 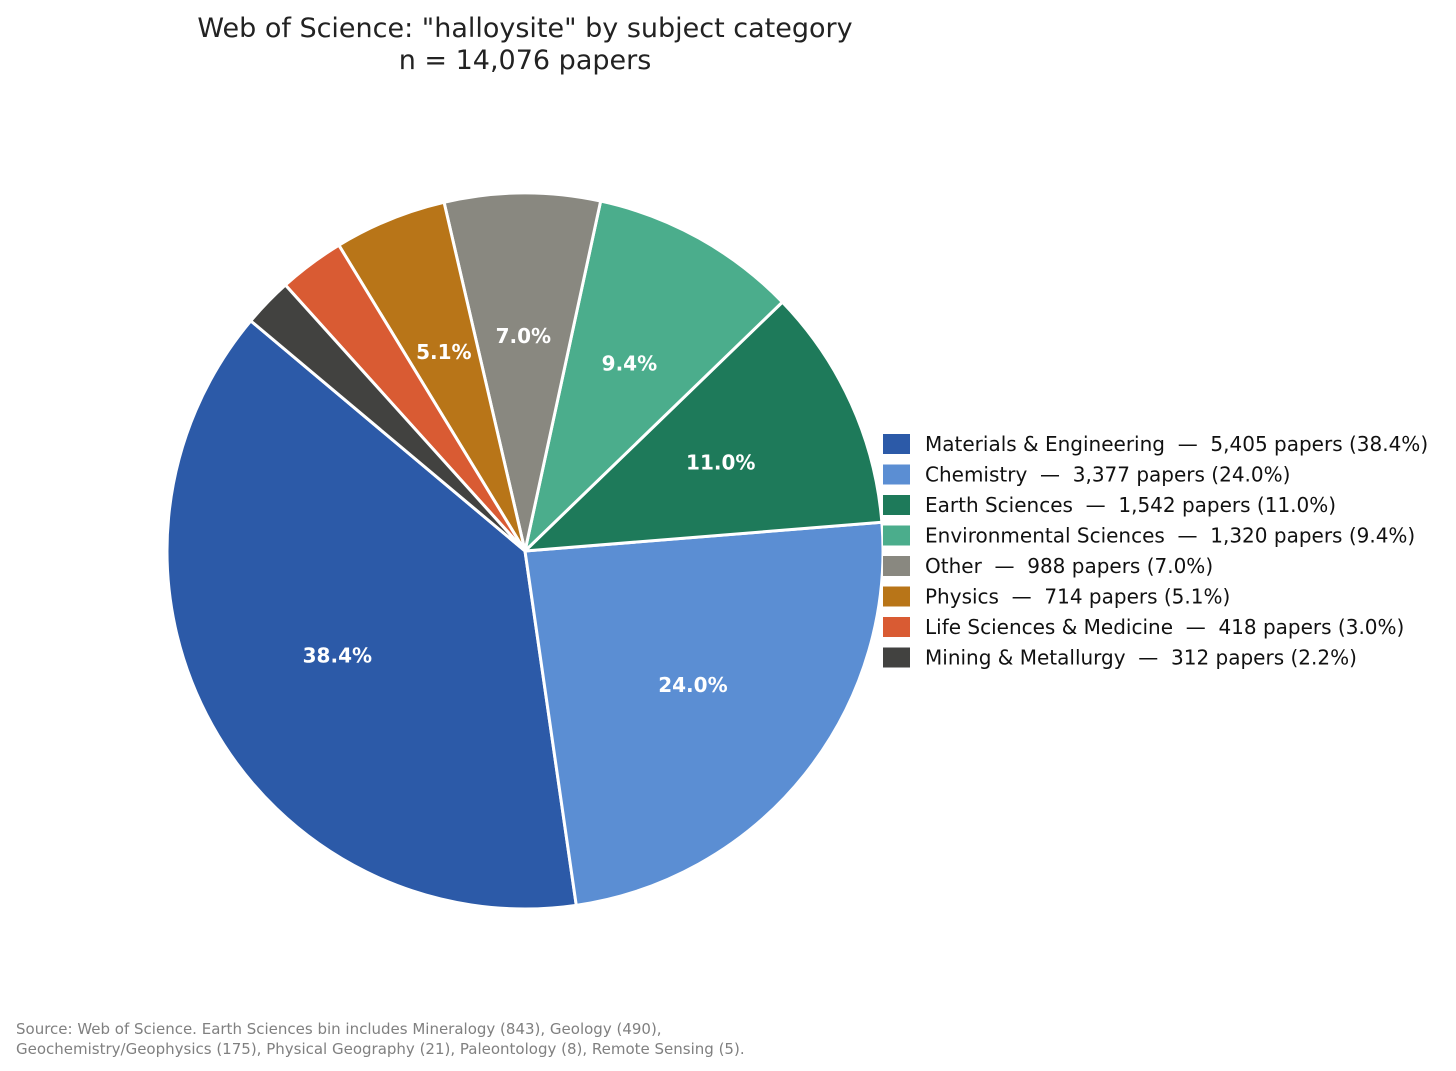 I want to click on legend-swatch-chemistry, so click(x=896, y=474).